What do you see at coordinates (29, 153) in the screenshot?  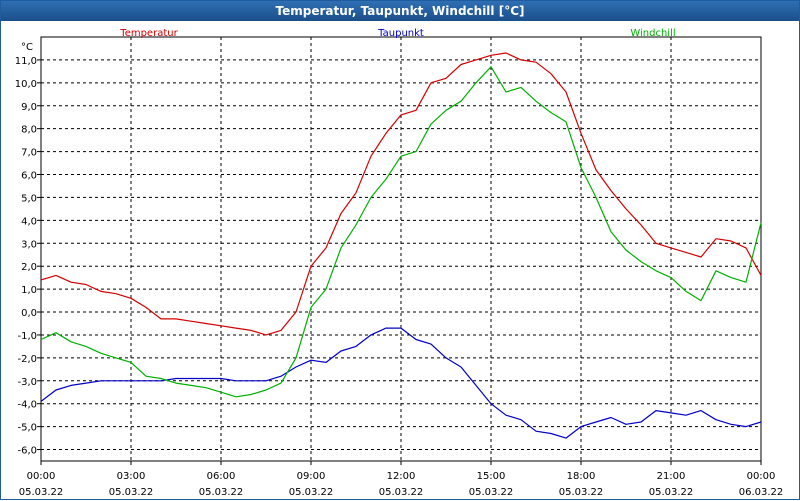 I see `y-tick-label: 7,0` at bounding box center [29, 153].